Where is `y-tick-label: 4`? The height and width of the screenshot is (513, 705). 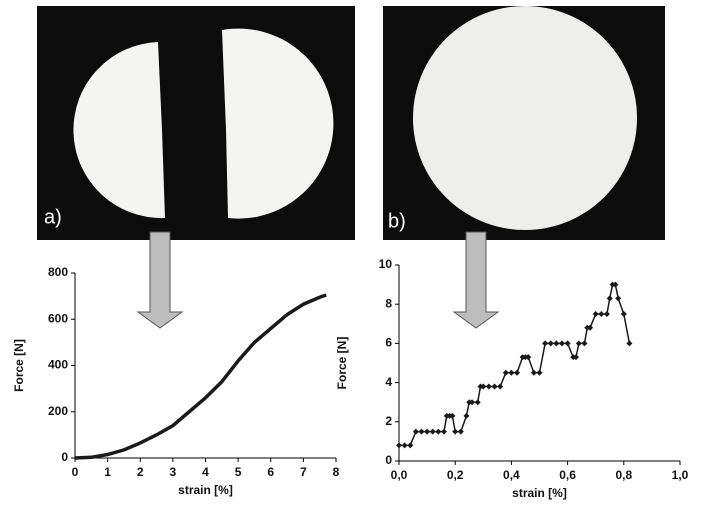 y-tick-label: 4 is located at coordinates (388, 382).